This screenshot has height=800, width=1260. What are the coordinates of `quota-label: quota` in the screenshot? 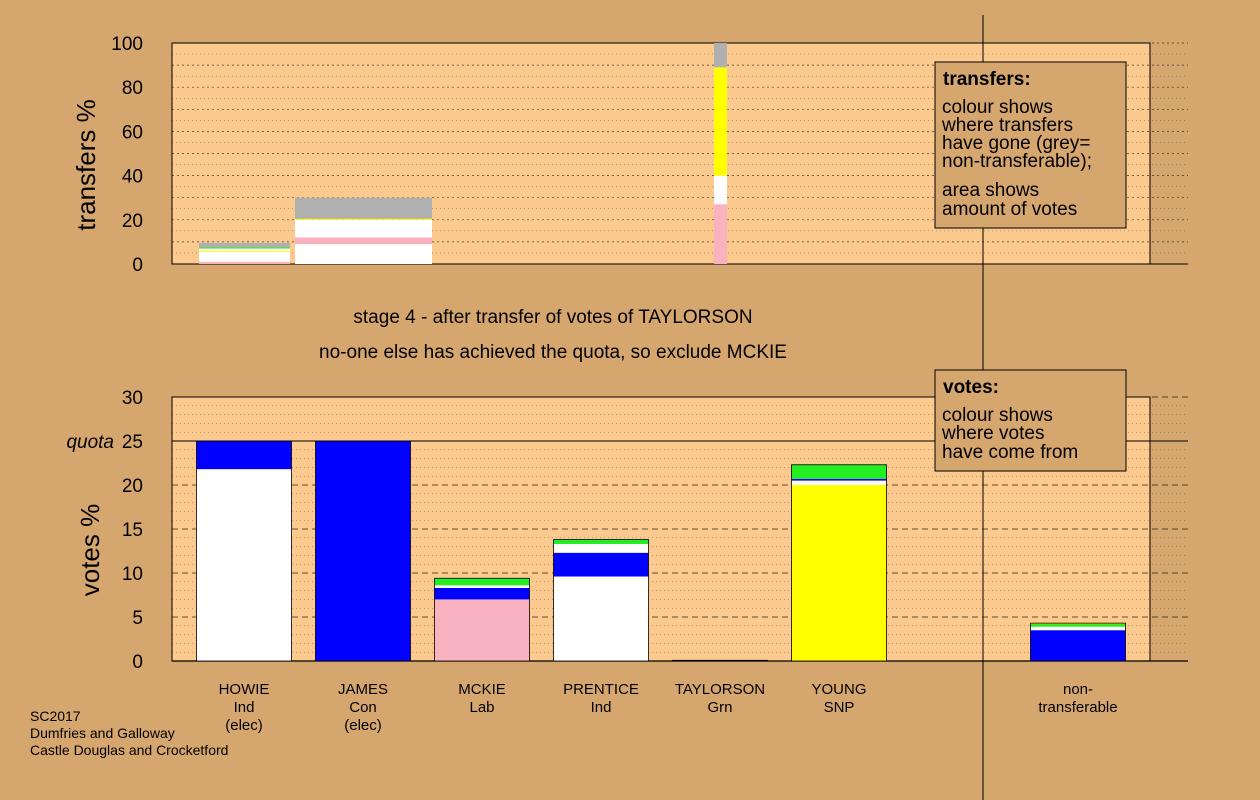 It's located at (90, 442).